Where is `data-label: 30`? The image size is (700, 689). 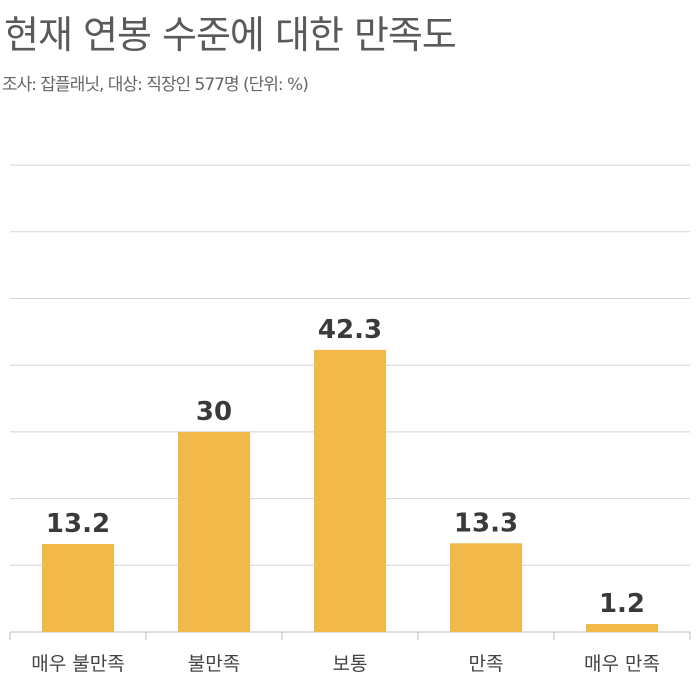
data-label: 30 is located at coordinates (214, 412).